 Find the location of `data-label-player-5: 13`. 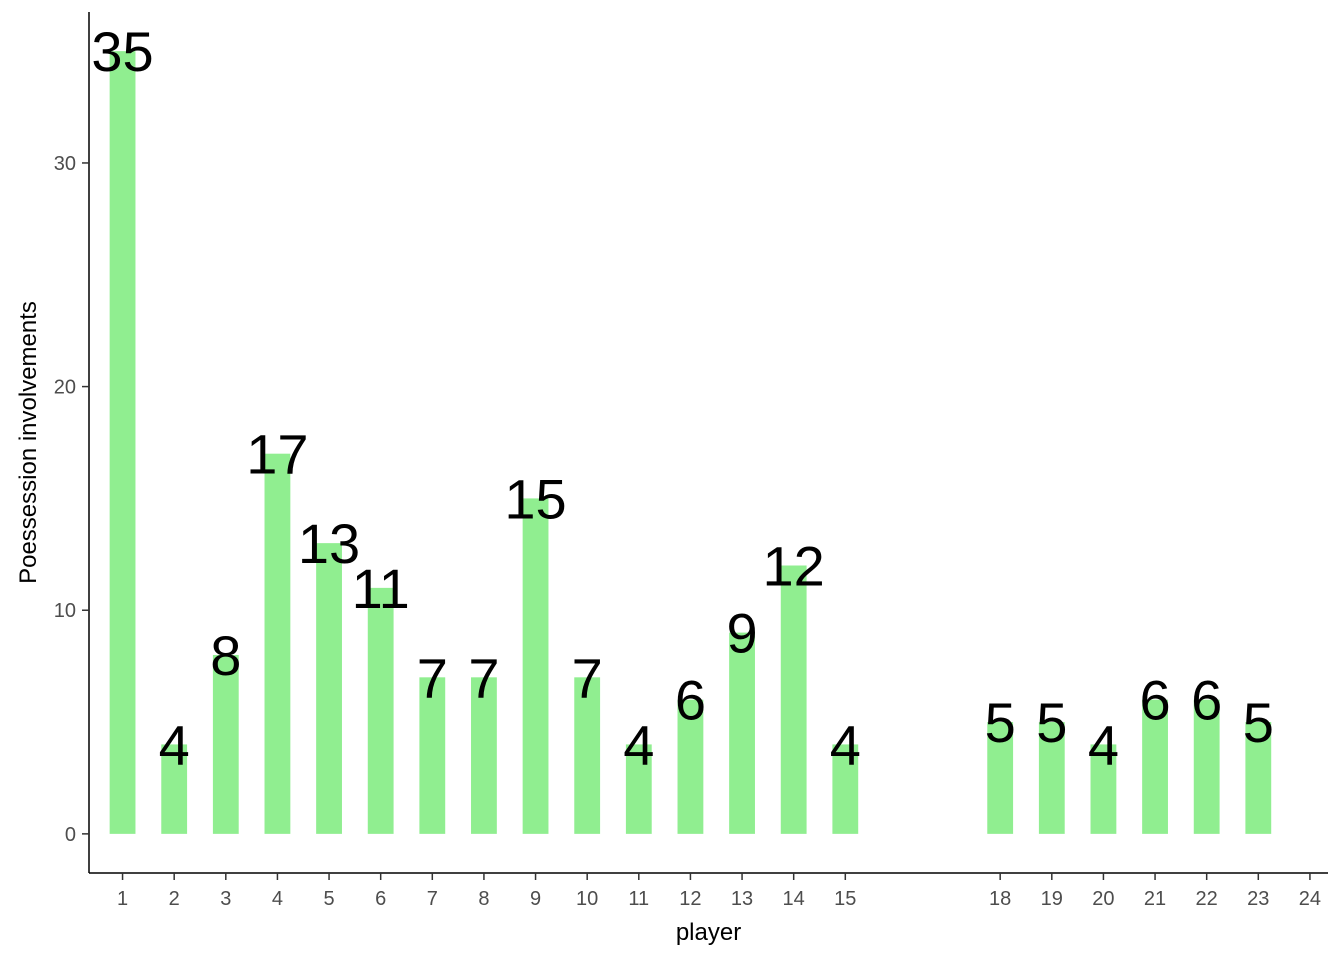

data-label-player-5: 13 is located at coordinates (329, 543).